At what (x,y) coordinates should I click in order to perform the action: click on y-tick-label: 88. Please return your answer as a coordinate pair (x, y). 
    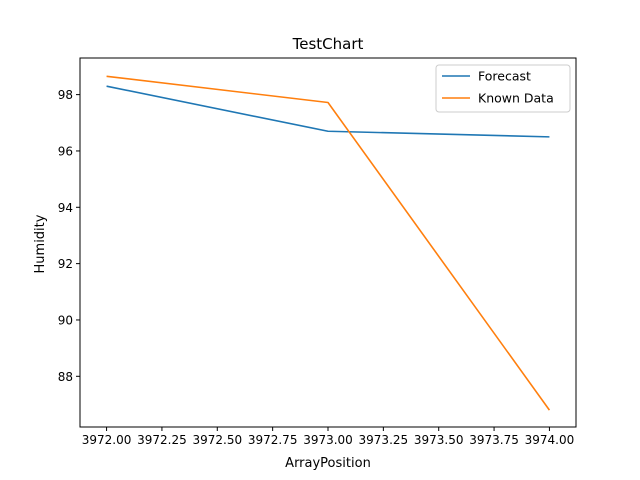
    Looking at the image, I should click on (65, 377).